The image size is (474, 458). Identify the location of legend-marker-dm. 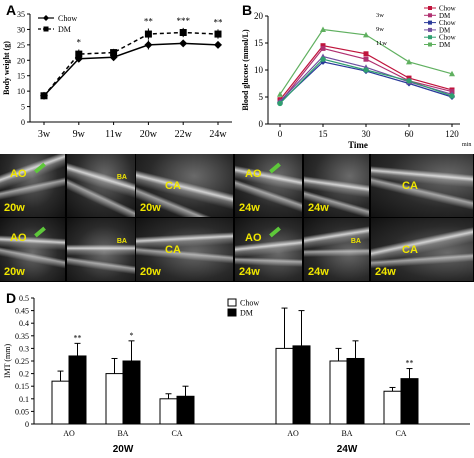
(46, 29).